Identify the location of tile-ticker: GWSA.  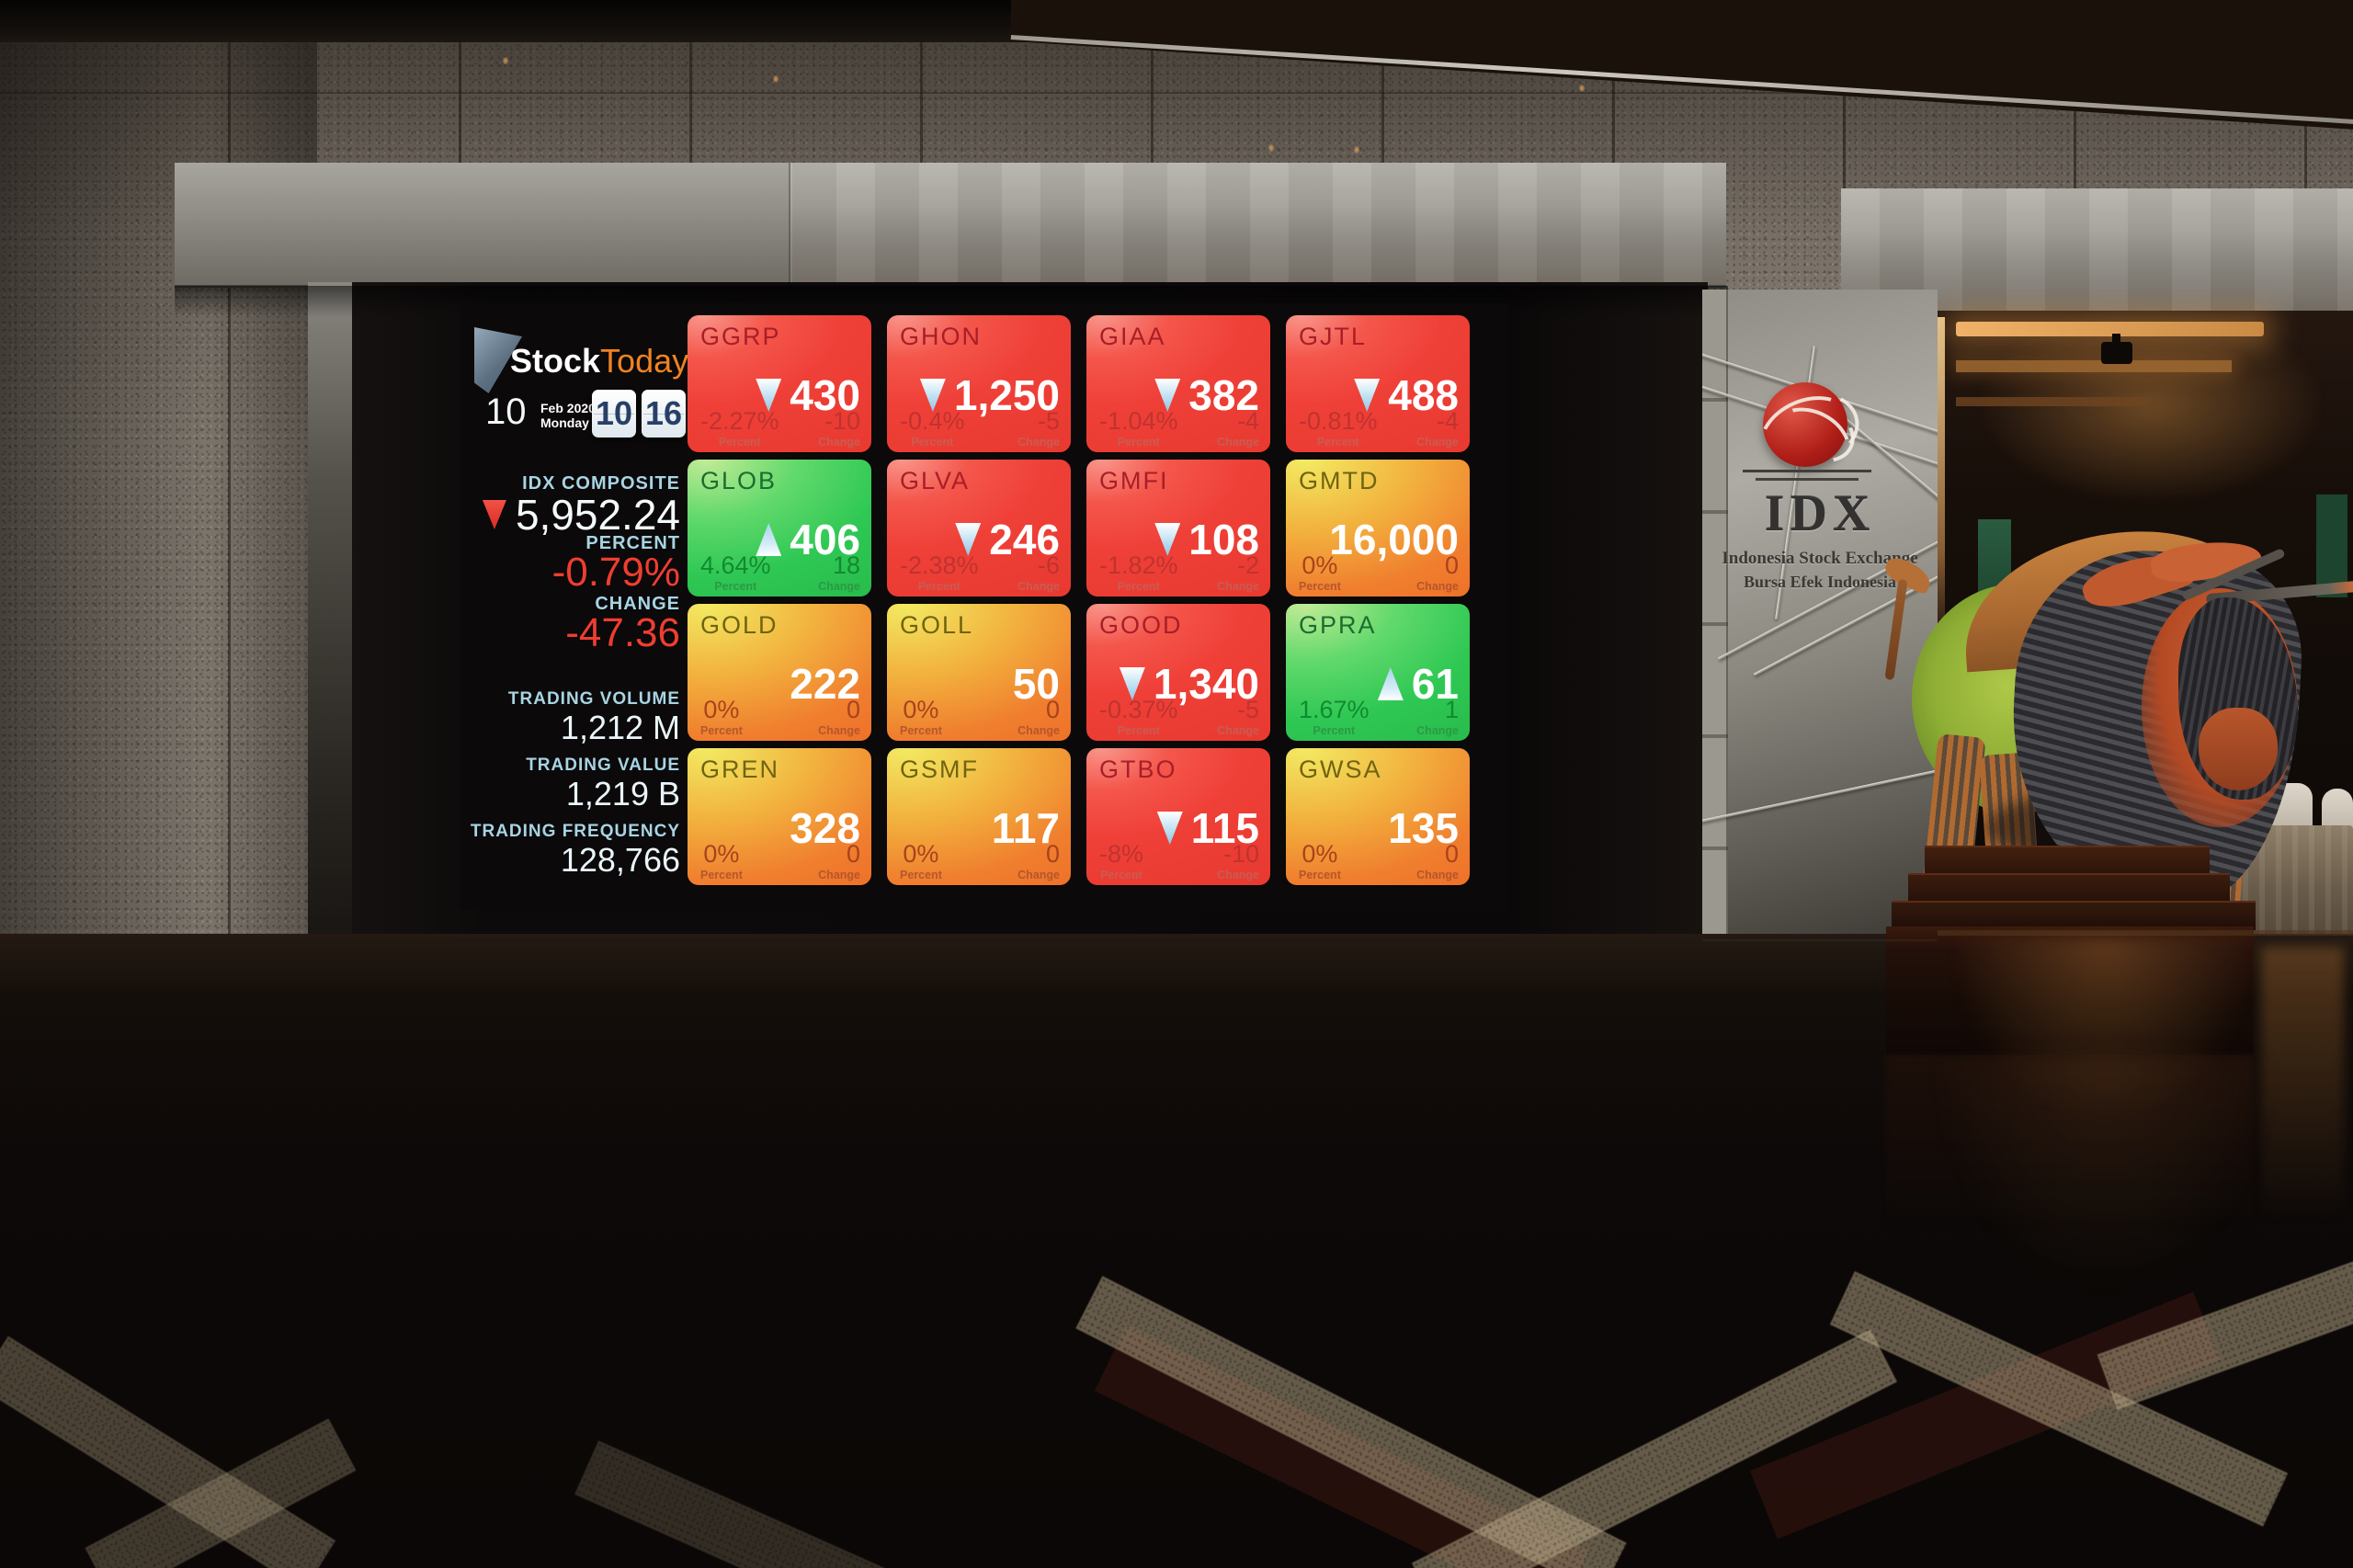
(1340, 769).